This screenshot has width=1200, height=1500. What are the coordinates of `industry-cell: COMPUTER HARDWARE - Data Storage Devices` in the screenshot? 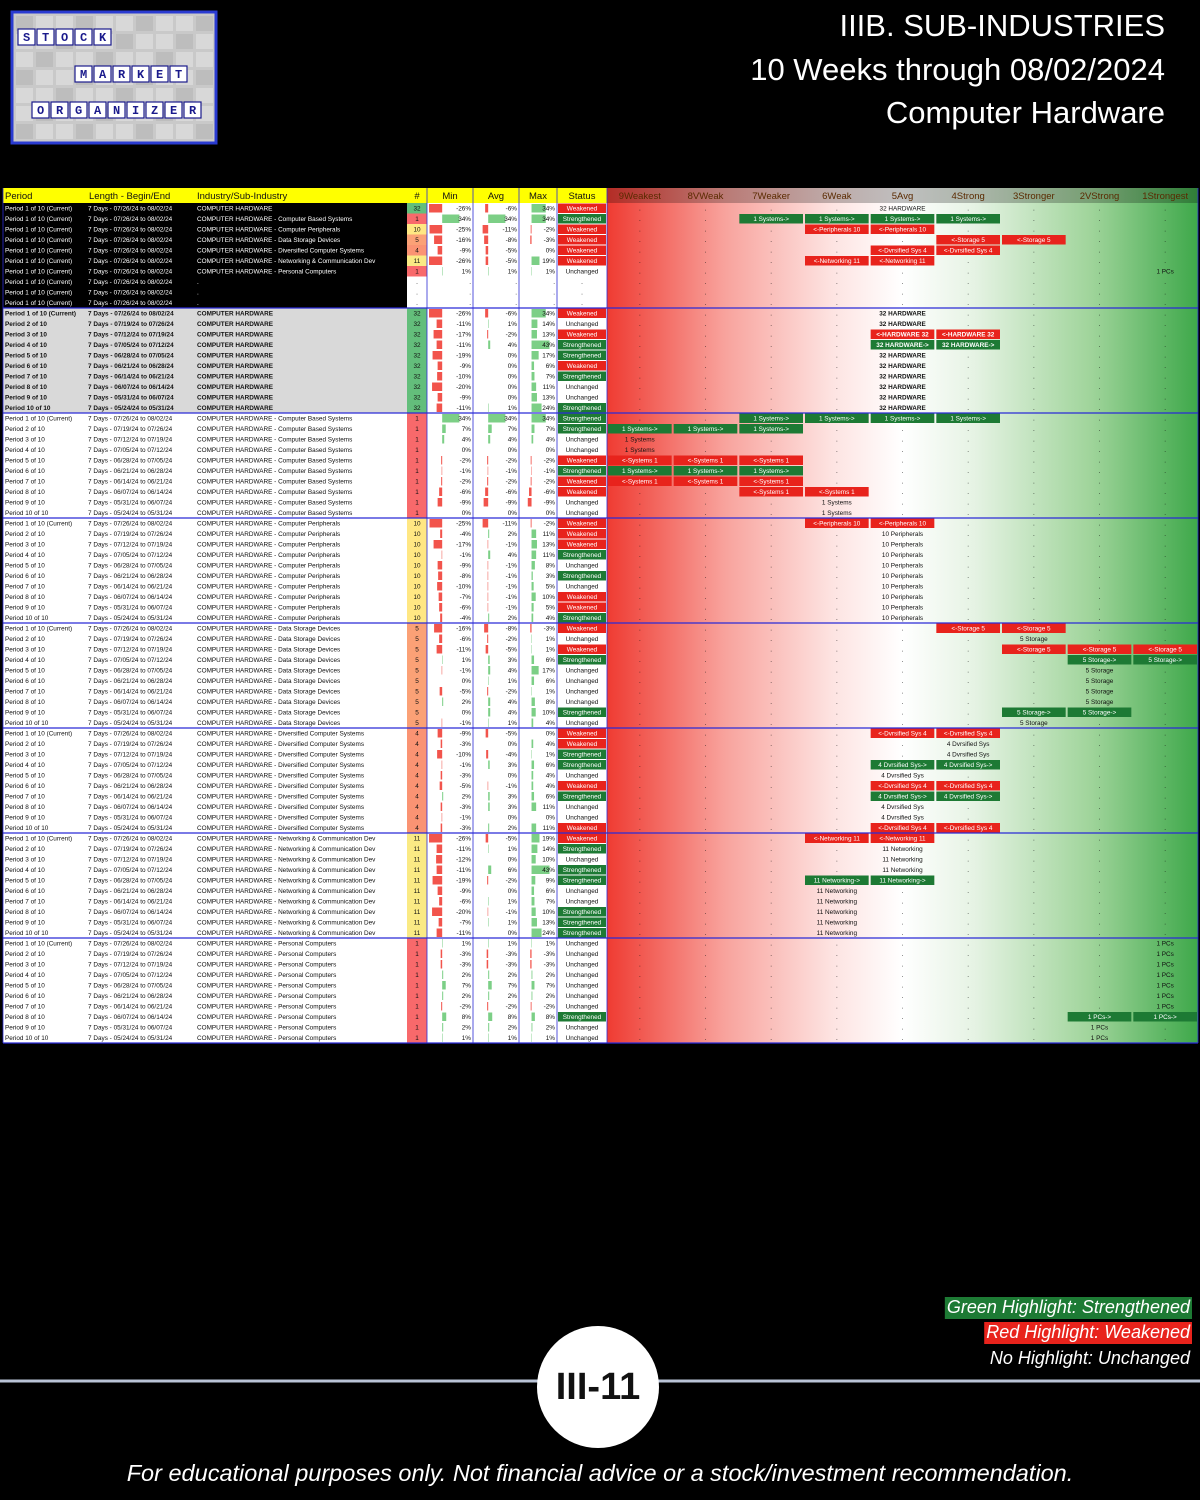 It's located at (268, 628).